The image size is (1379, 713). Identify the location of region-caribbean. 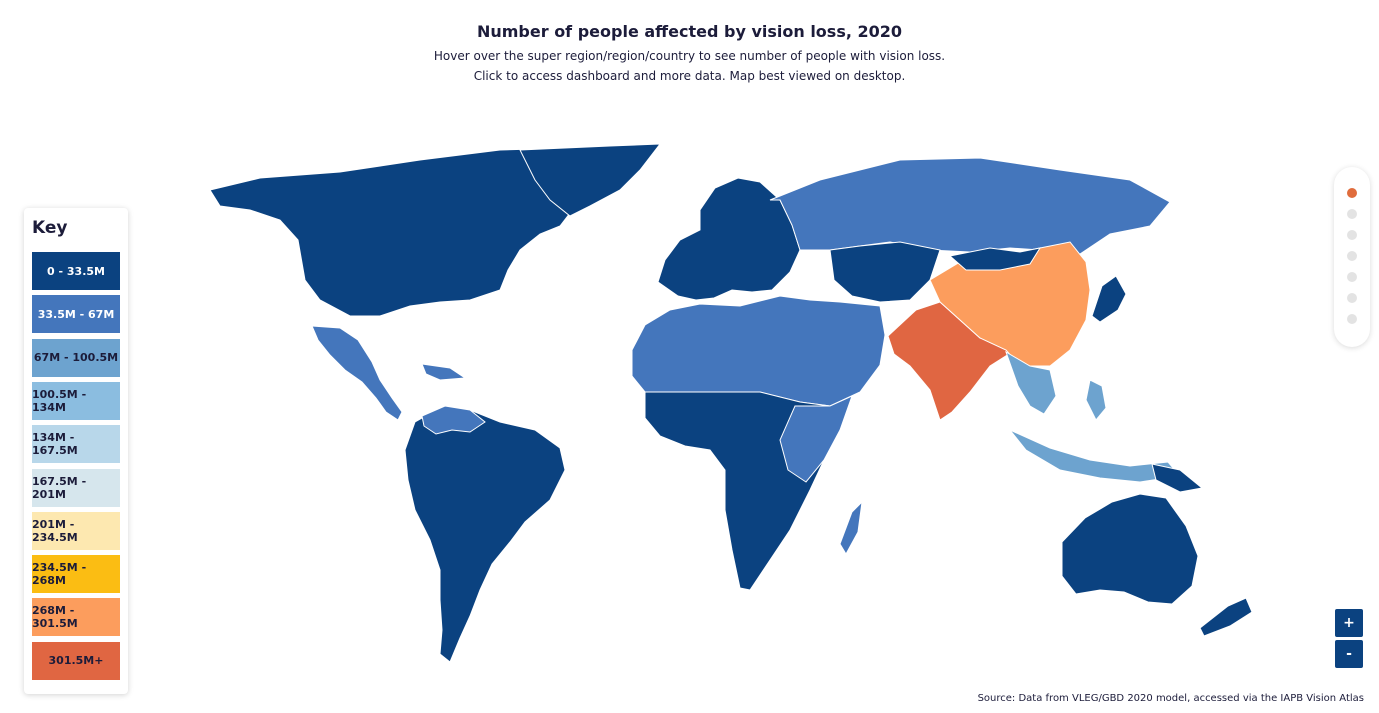
(444, 372).